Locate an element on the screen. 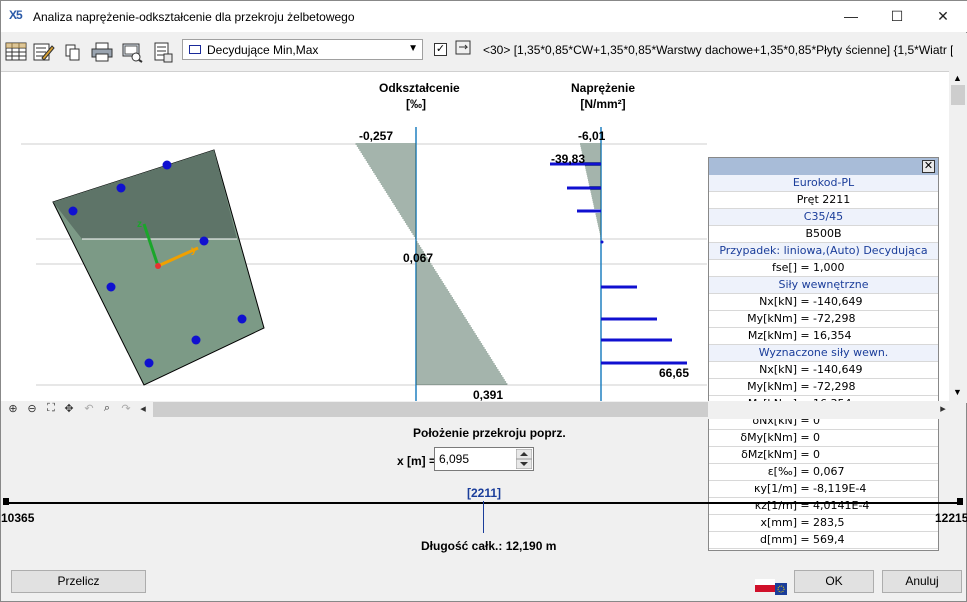 This screenshot has height=602, width=967. info-row-value: -8,119E-4 is located at coordinates (840, 488).